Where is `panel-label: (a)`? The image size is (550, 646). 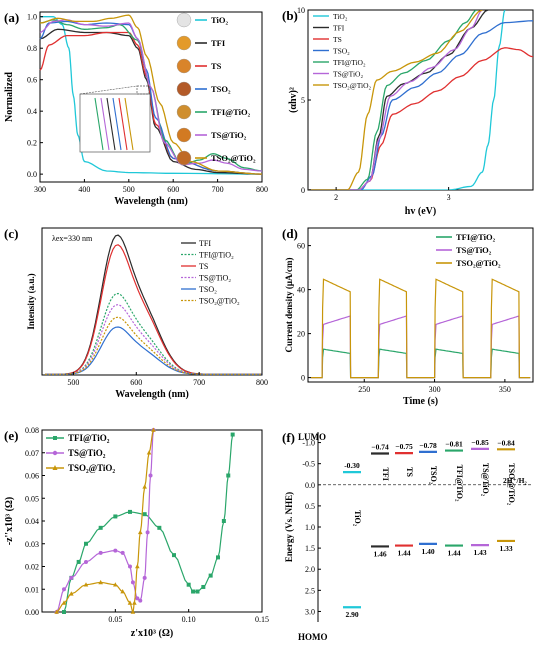 panel-label: (a) is located at coordinates (11, 17).